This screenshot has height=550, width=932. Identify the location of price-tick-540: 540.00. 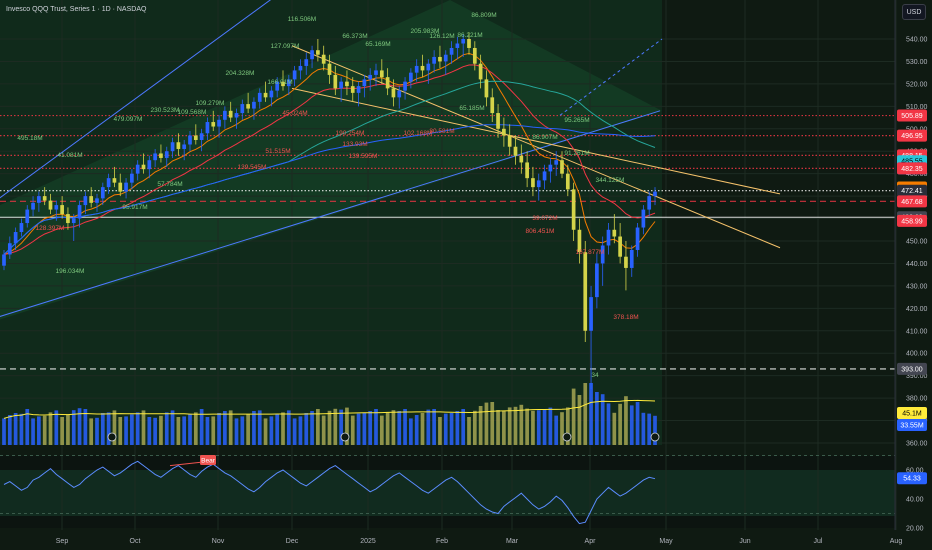
(917, 40).